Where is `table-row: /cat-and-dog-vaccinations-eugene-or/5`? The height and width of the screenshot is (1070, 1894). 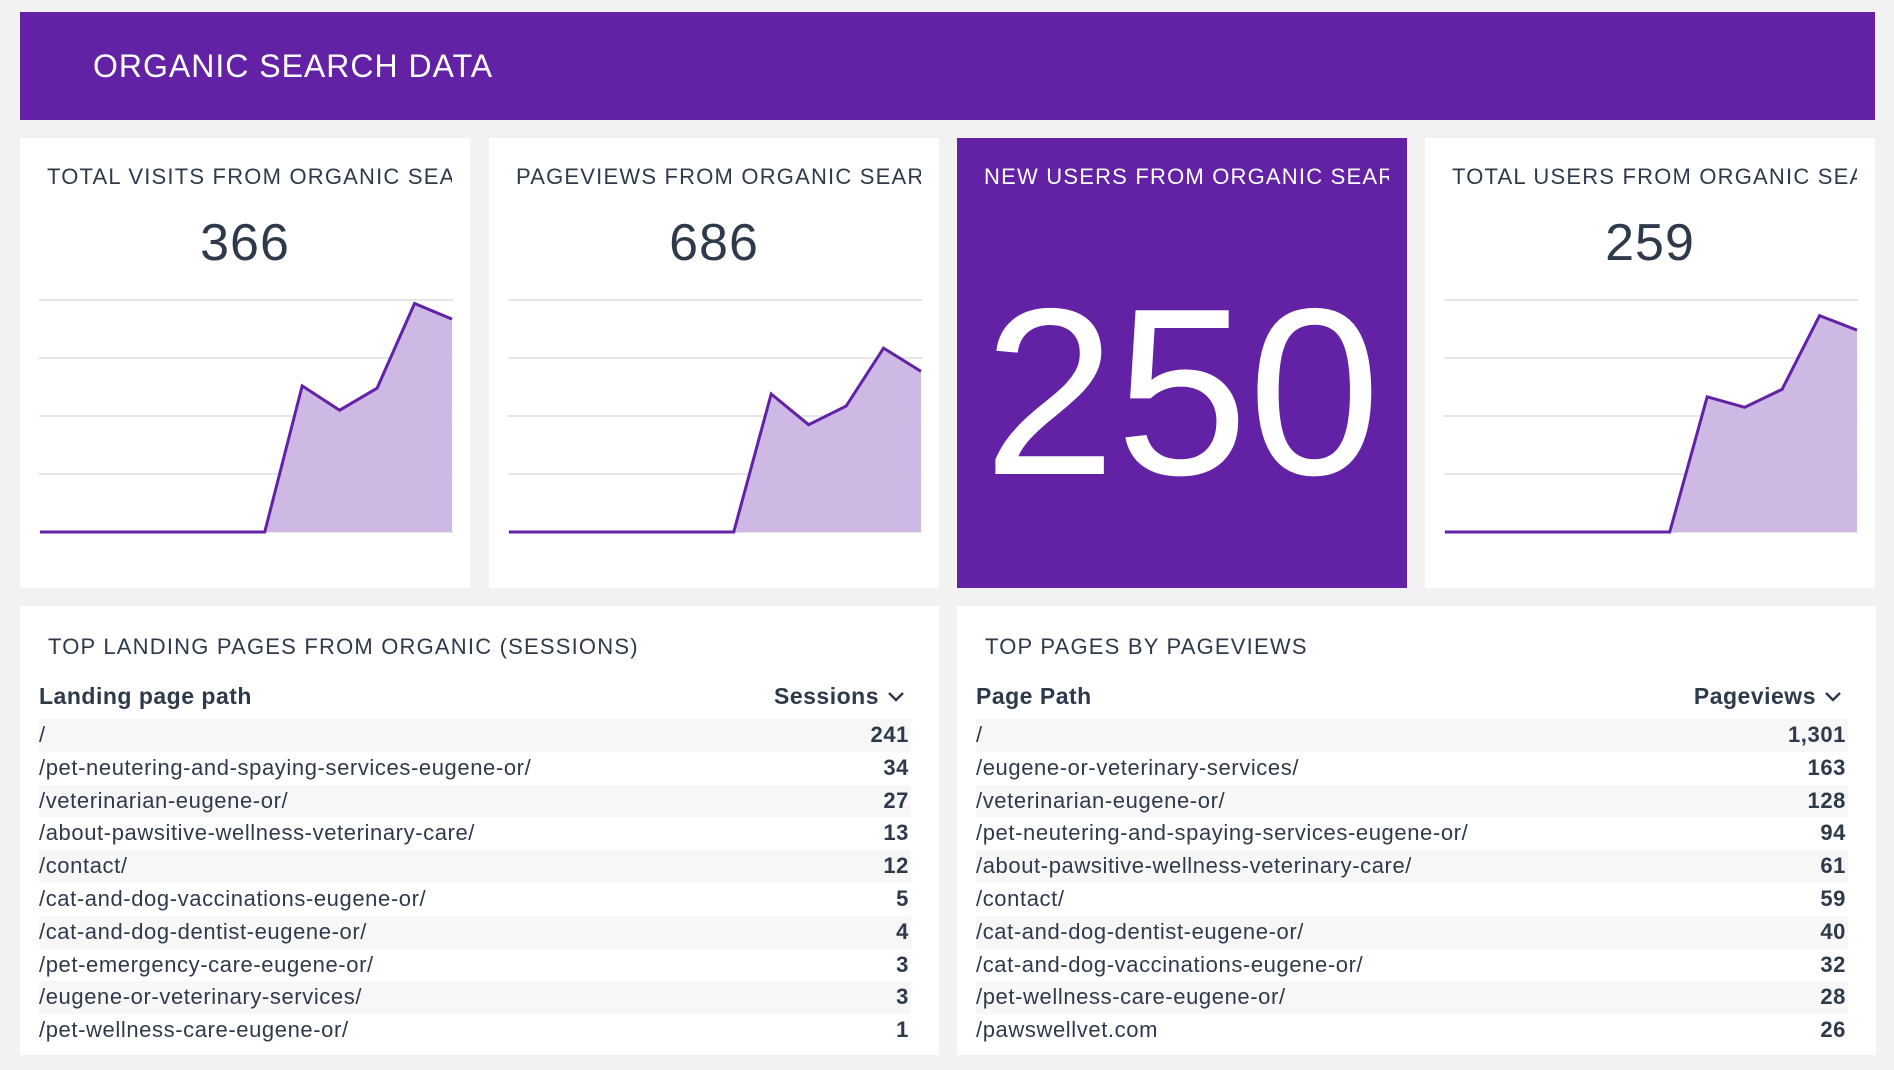 table-row: /cat-and-dog-vaccinations-eugene-or/5 is located at coordinates (475, 899).